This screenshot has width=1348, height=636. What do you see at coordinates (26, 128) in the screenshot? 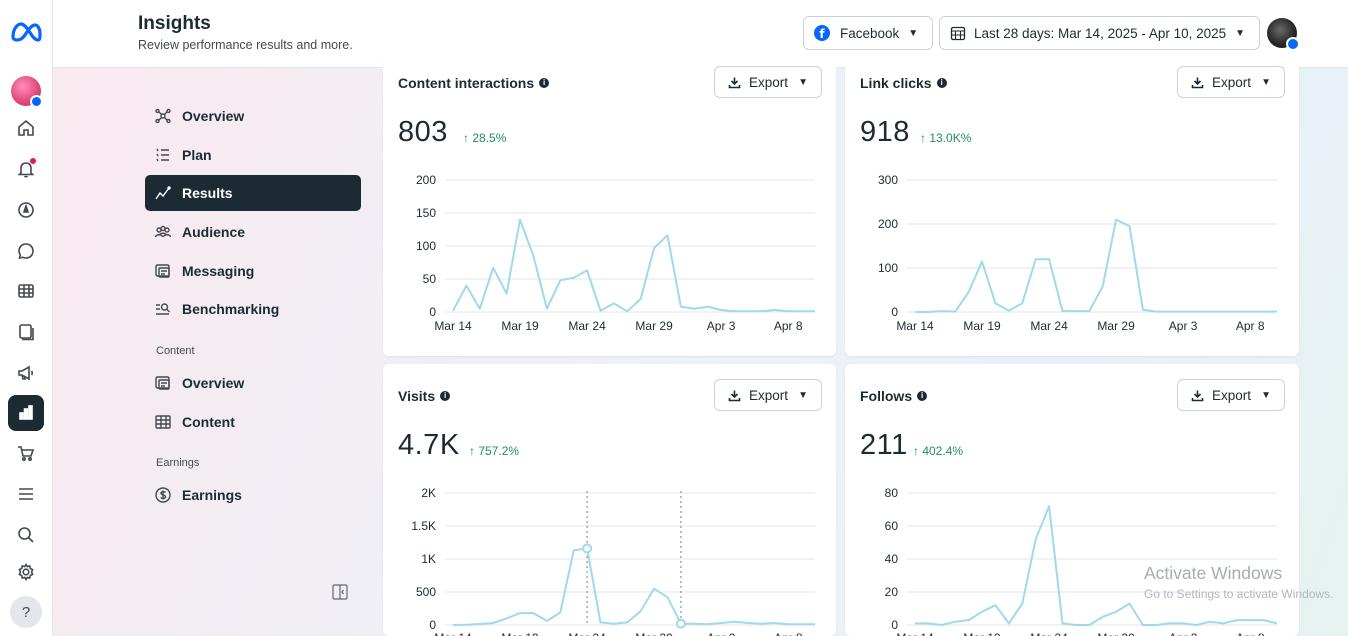
I see `home-icon` at bounding box center [26, 128].